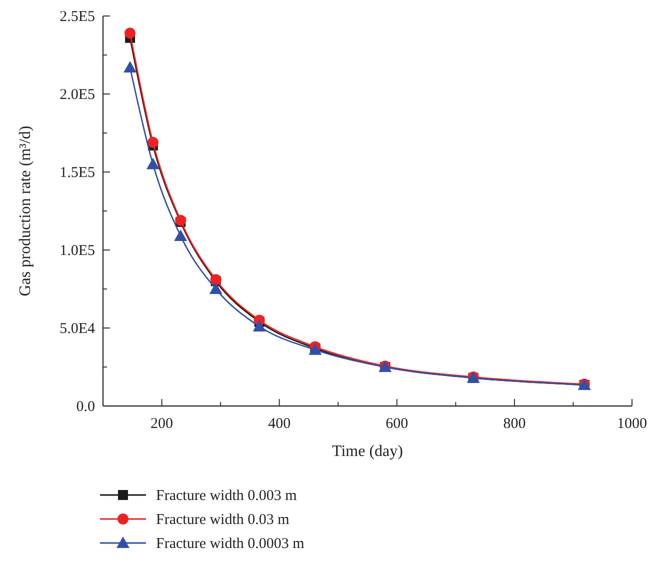  What do you see at coordinates (227, 496) in the screenshot?
I see `legend-label: Fracture width 0.003 m` at bounding box center [227, 496].